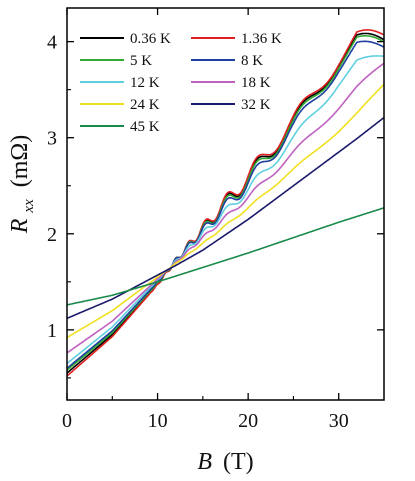 Image resolution: width=415 pixels, height=481 pixels. Describe the element at coordinates (52, 139) in the screenshot. I see `y-tick-label-3: 3` at that location.